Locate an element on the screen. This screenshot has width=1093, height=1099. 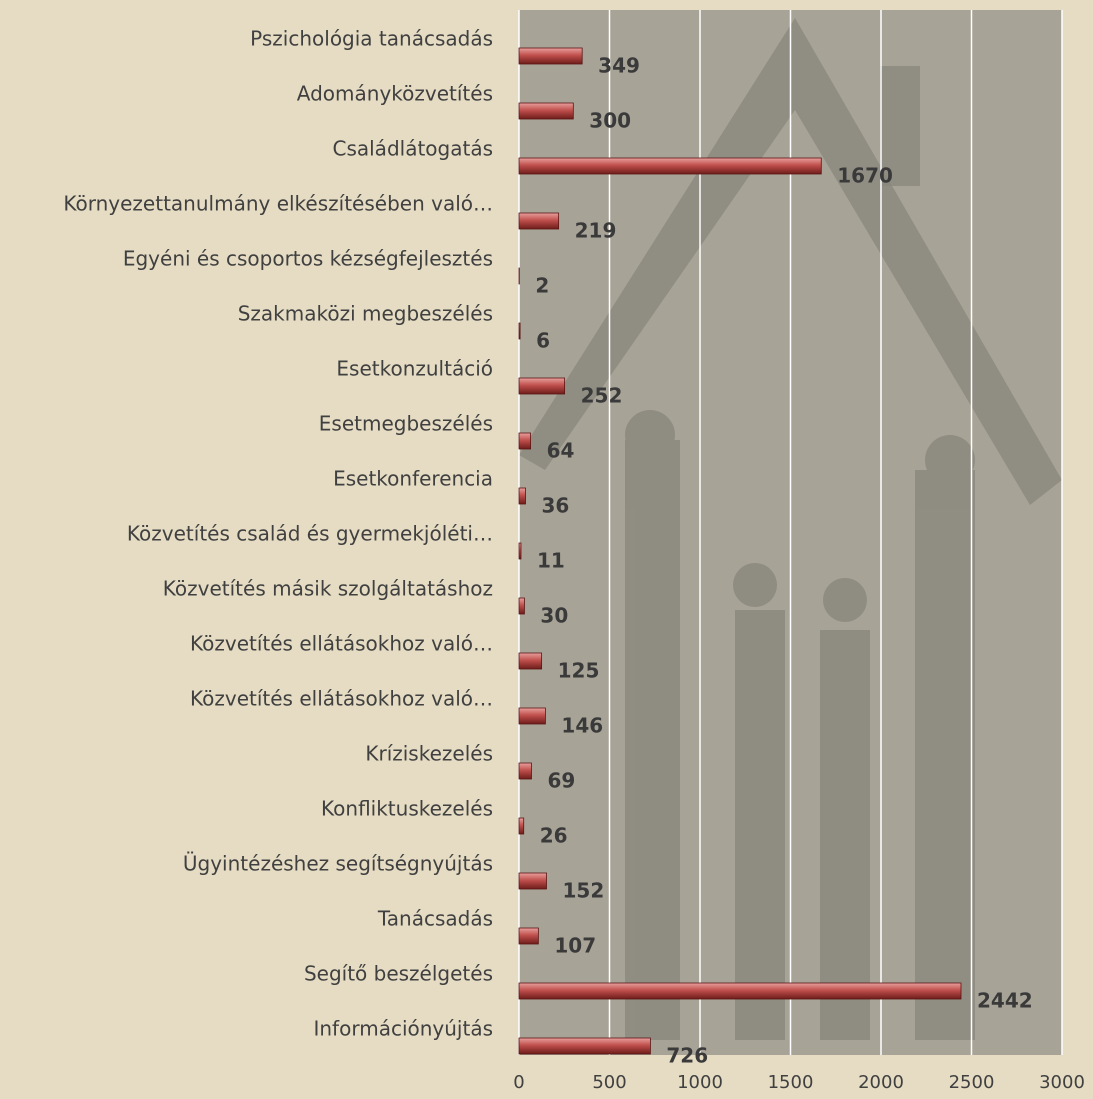
x-tick-label: 0 is located at coordinates (518, 1082).